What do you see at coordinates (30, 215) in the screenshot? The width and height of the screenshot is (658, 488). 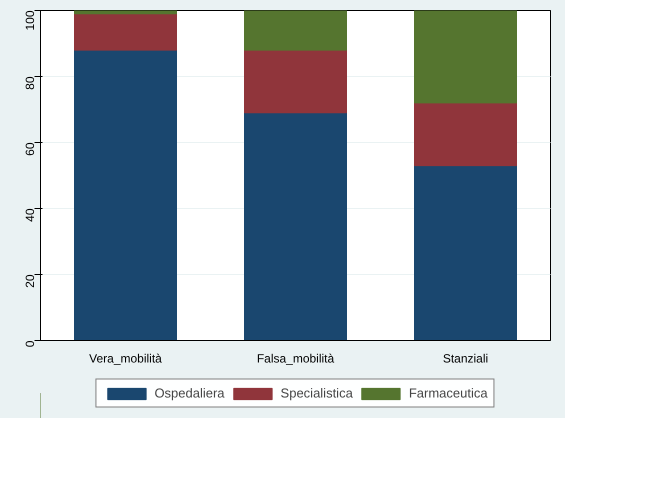 I see `y-tick-label: 40` at bounding box center [30, 215].